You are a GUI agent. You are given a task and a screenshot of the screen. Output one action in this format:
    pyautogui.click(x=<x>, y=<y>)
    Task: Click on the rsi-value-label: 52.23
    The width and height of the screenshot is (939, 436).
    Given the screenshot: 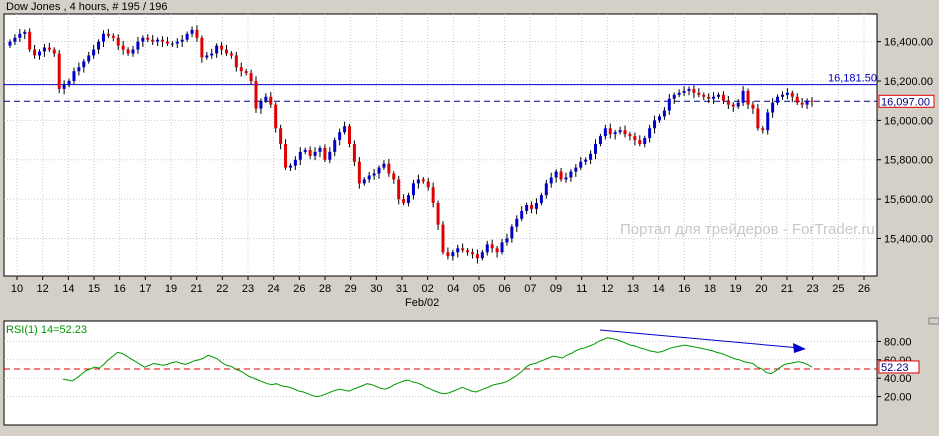 What is the action you would take?
    pyautogui.click(x=895, y=368)
    